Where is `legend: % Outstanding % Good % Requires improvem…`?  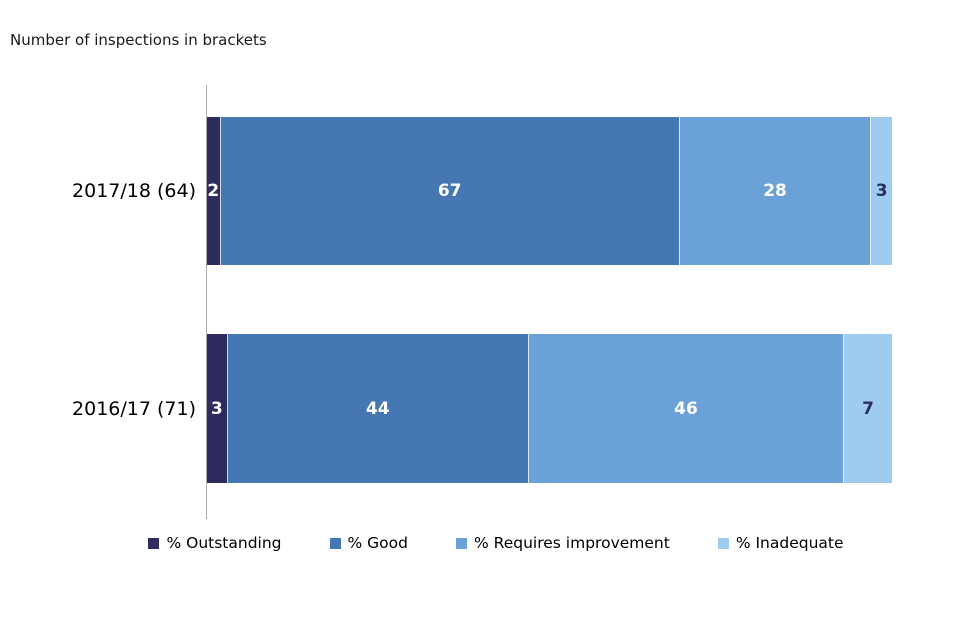
legend: % Outstanding % Good % Requires improvem… is located at coordinates (480, 543).